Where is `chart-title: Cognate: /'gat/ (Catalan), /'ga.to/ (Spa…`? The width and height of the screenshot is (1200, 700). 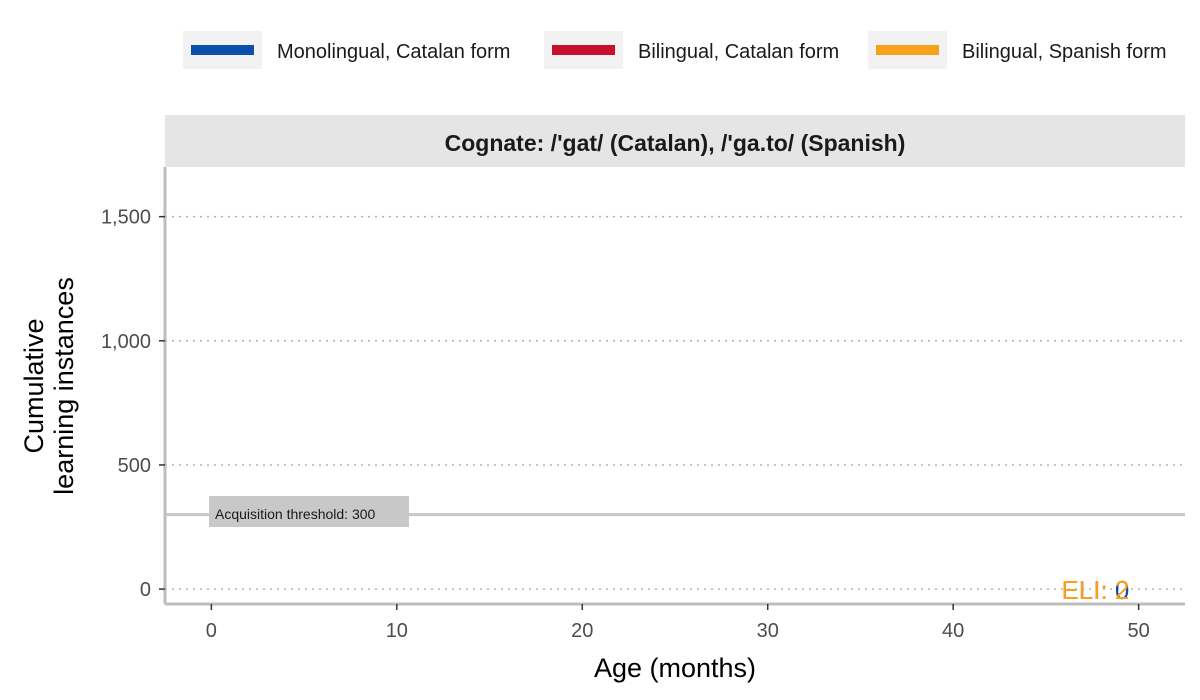 chart-title: Cognate: /'gat/ (Catalan), /'ga.to/ (Spa… is located at coordinates (675, 143).